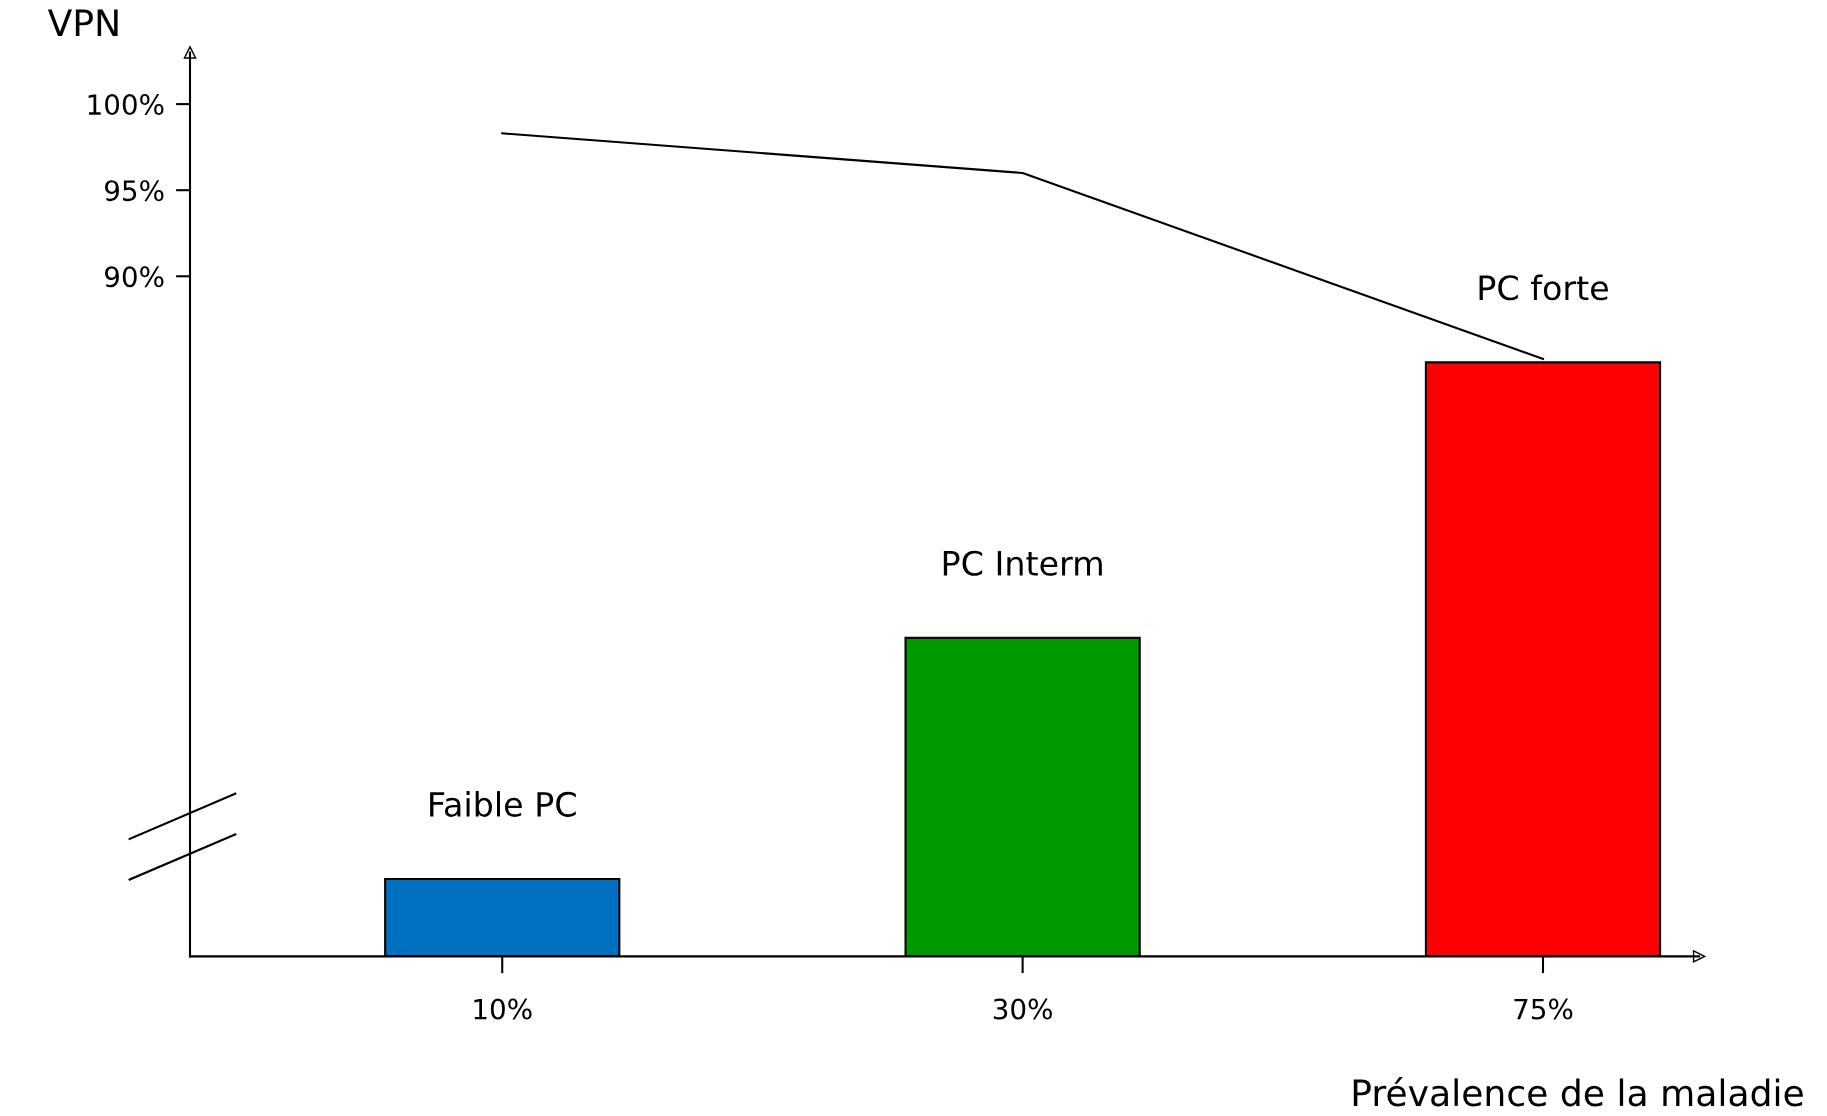 Image resolution: width=1827 pixels, height=1116 pixels. Describe the element at coordinates (1022, 563) in the screenshot. I see `annotation: PC Interm` at that location.